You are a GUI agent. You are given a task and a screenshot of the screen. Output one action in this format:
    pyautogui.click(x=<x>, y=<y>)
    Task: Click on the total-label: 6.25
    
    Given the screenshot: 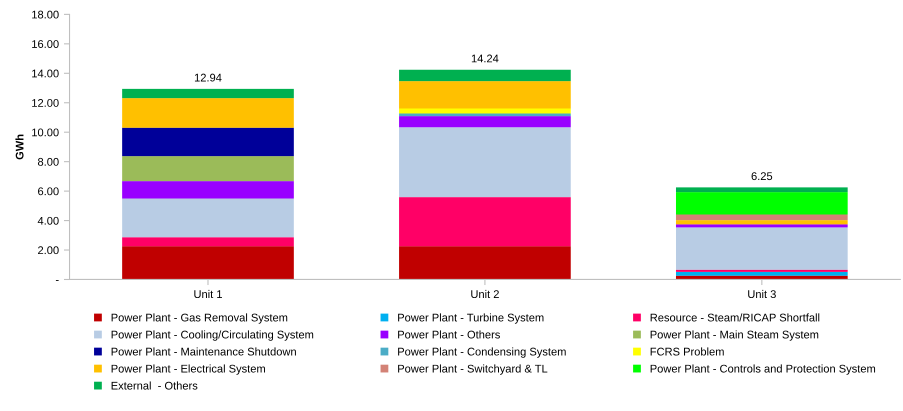 What is the action you would take?
    pyautogui.click(x=762, y=176)
    